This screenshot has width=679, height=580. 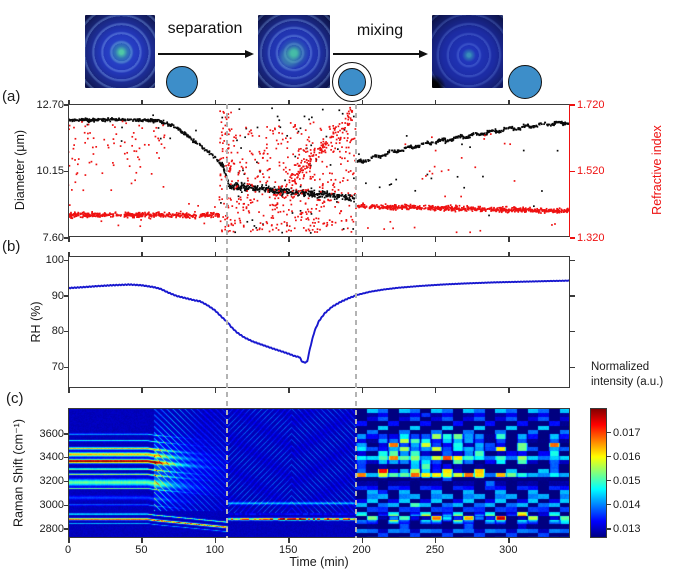 What do you see at coordinates (141, 550) in the screenshot?
I see `time-tick-label: 50` at bounding box center [141, 550].